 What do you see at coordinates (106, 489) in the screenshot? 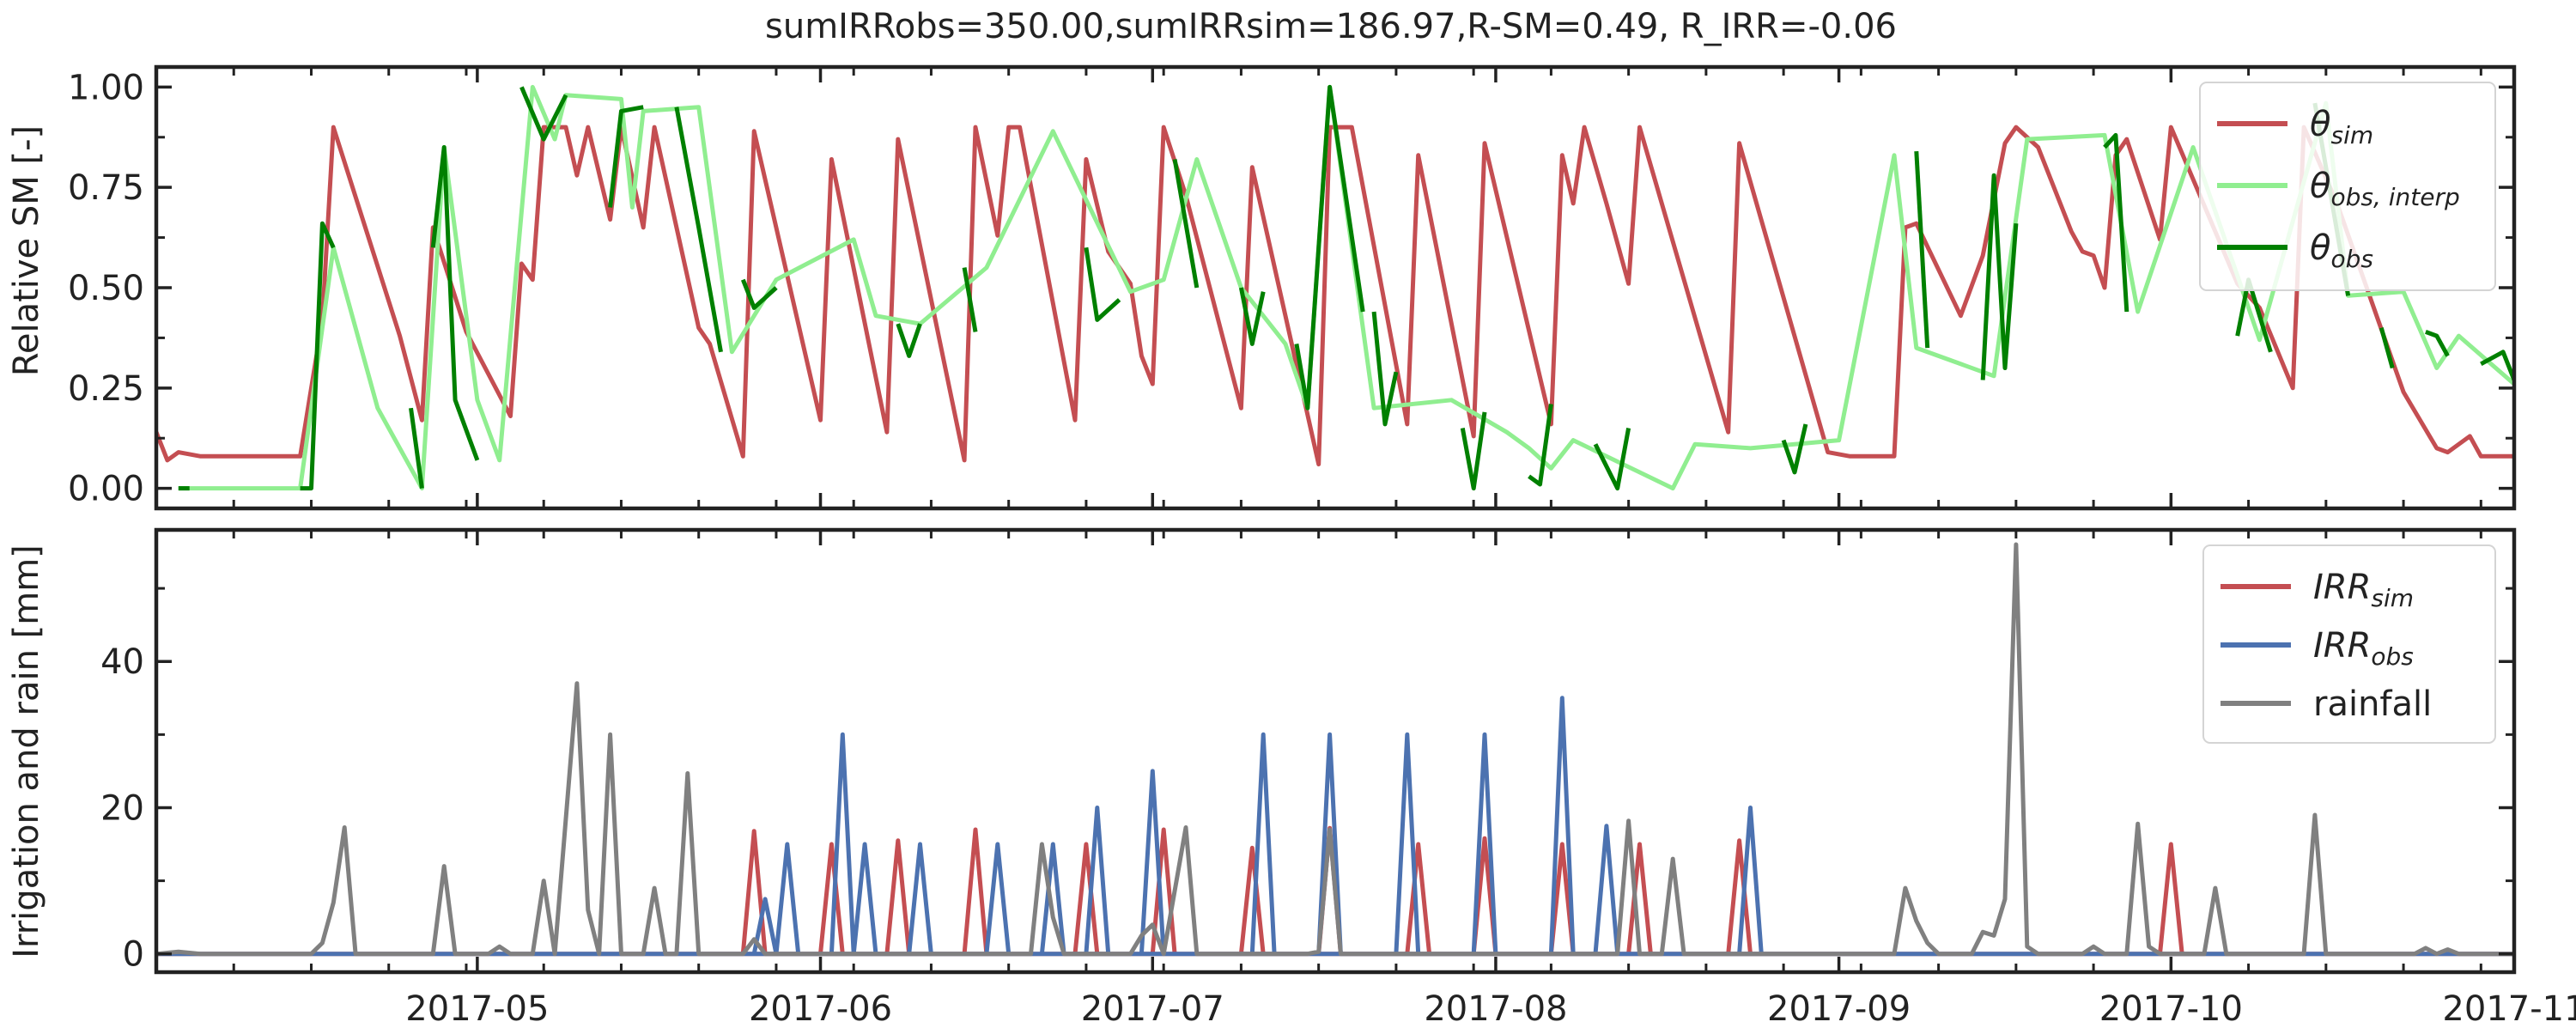
I see `sm-ytick-label-0: 0.00` at bounding box center [106, 489].